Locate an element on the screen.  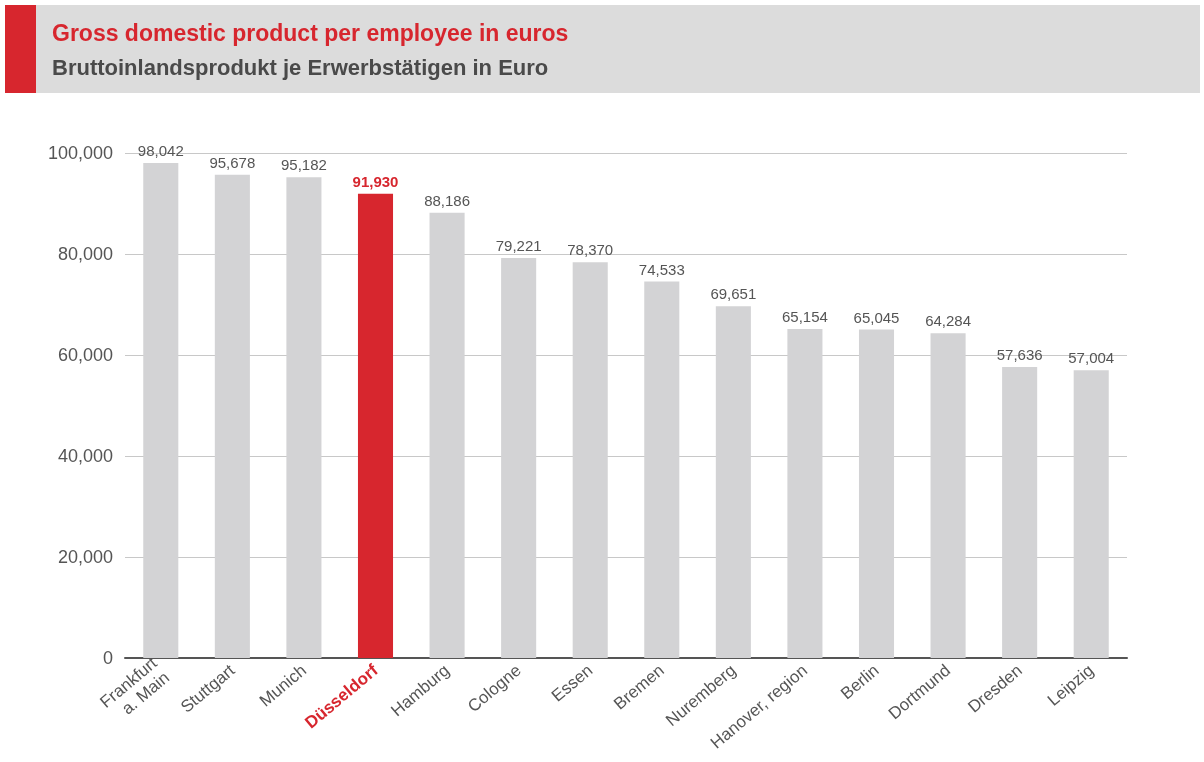
data-label: 74,533 is located at coordinates (661, 269).